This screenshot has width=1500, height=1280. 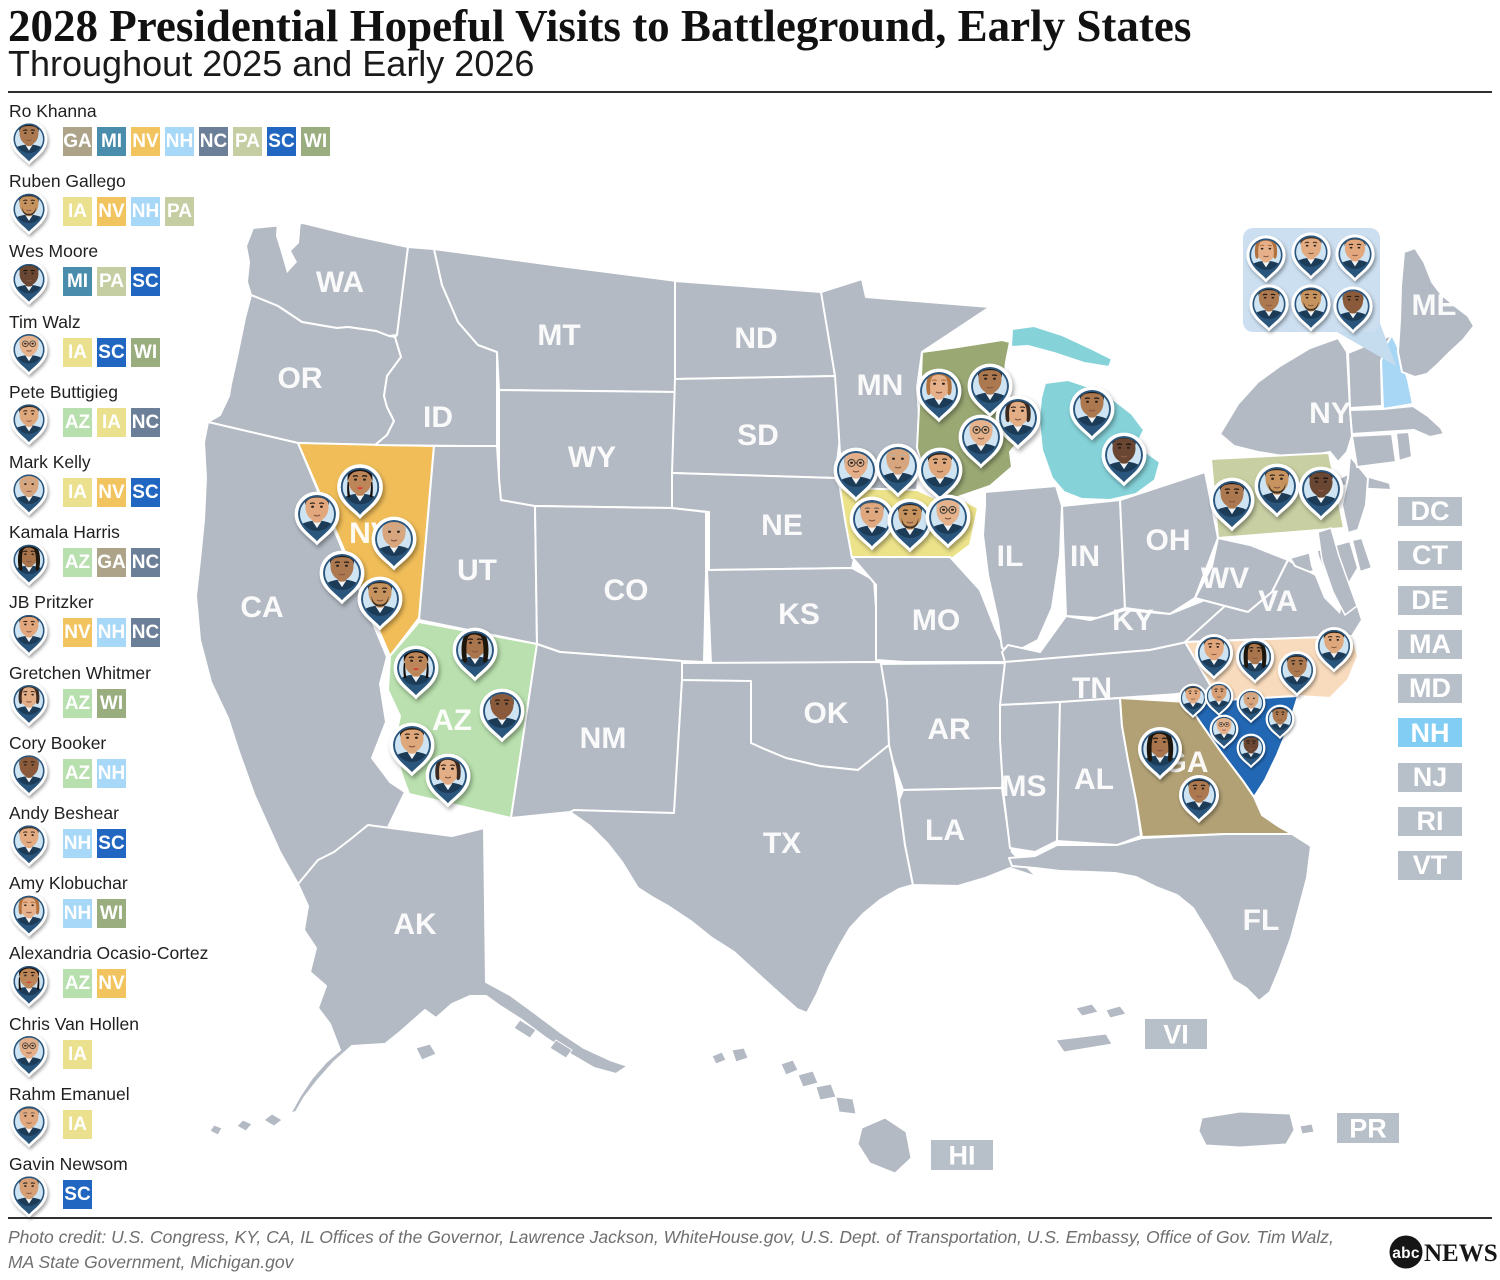 What do you see at coordinates (755, 338) in the screenshot?
I see `svg-text: ND` at bounding box center [755, 338].